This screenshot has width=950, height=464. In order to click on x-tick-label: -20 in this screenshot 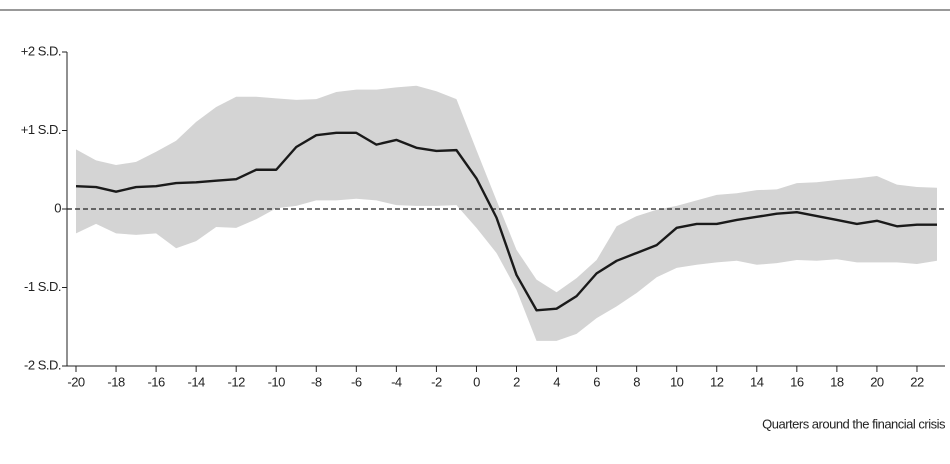, I will do `click(76, 381)`.